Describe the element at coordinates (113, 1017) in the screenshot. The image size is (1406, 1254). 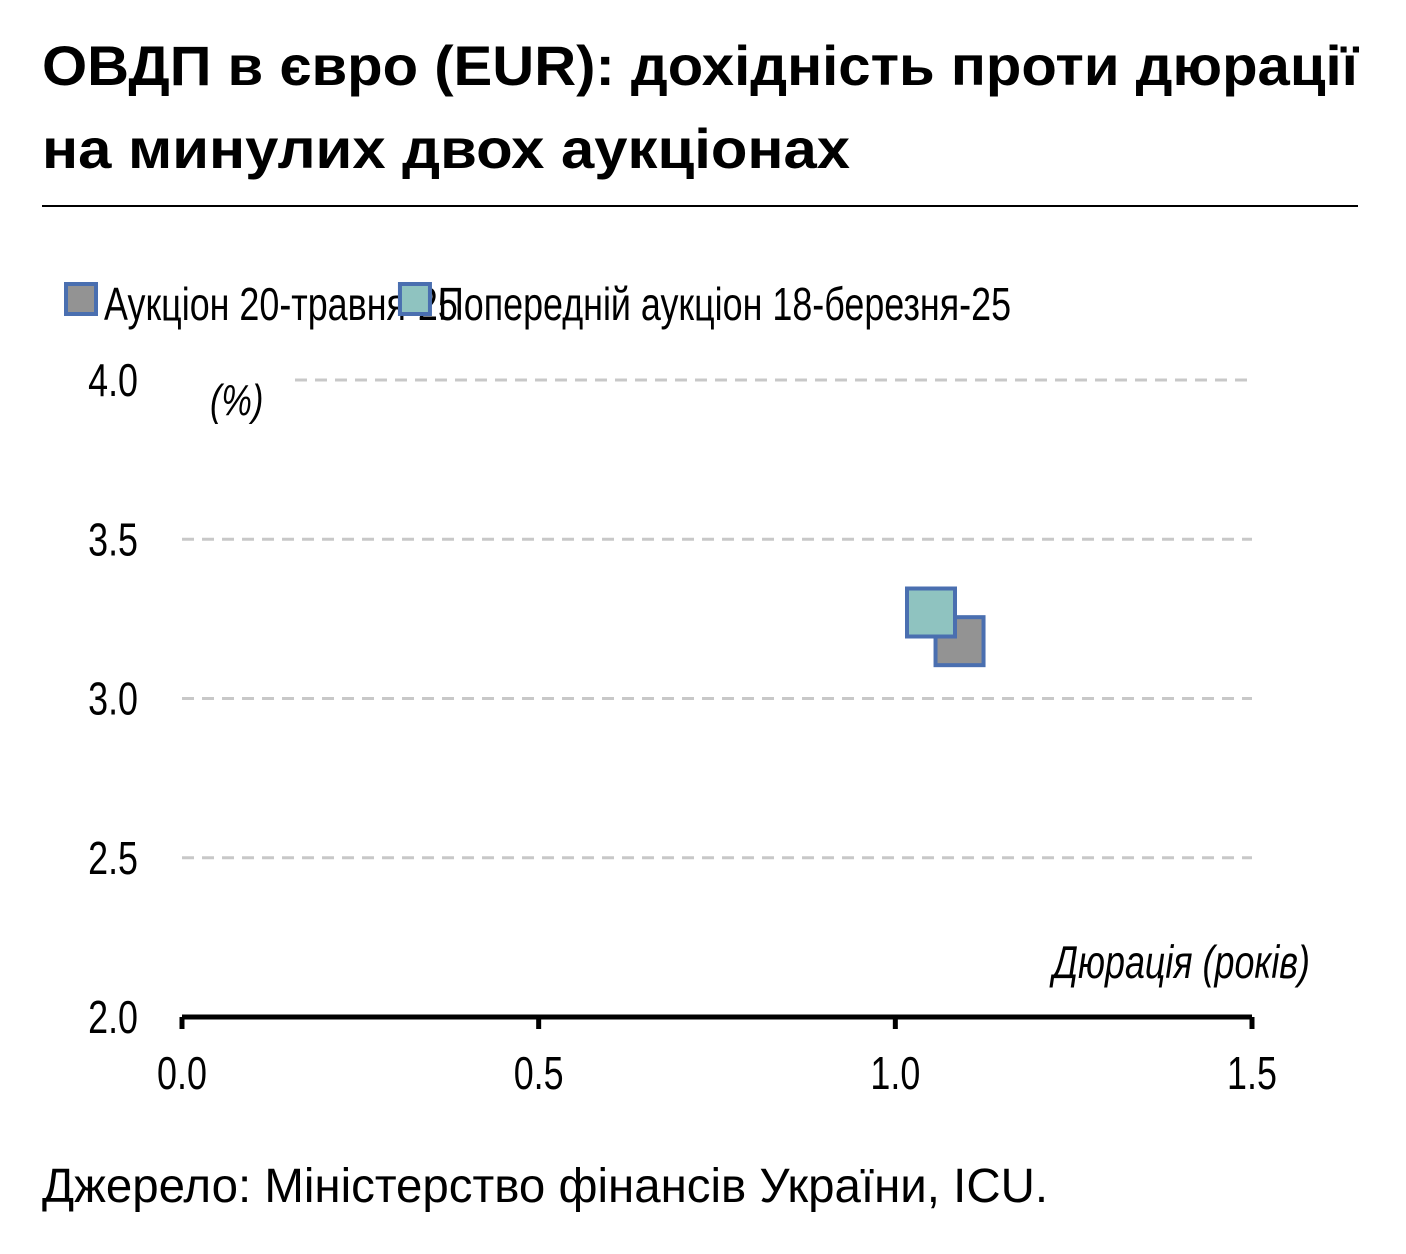
I see `y-tick-label: 2.0` at that location.